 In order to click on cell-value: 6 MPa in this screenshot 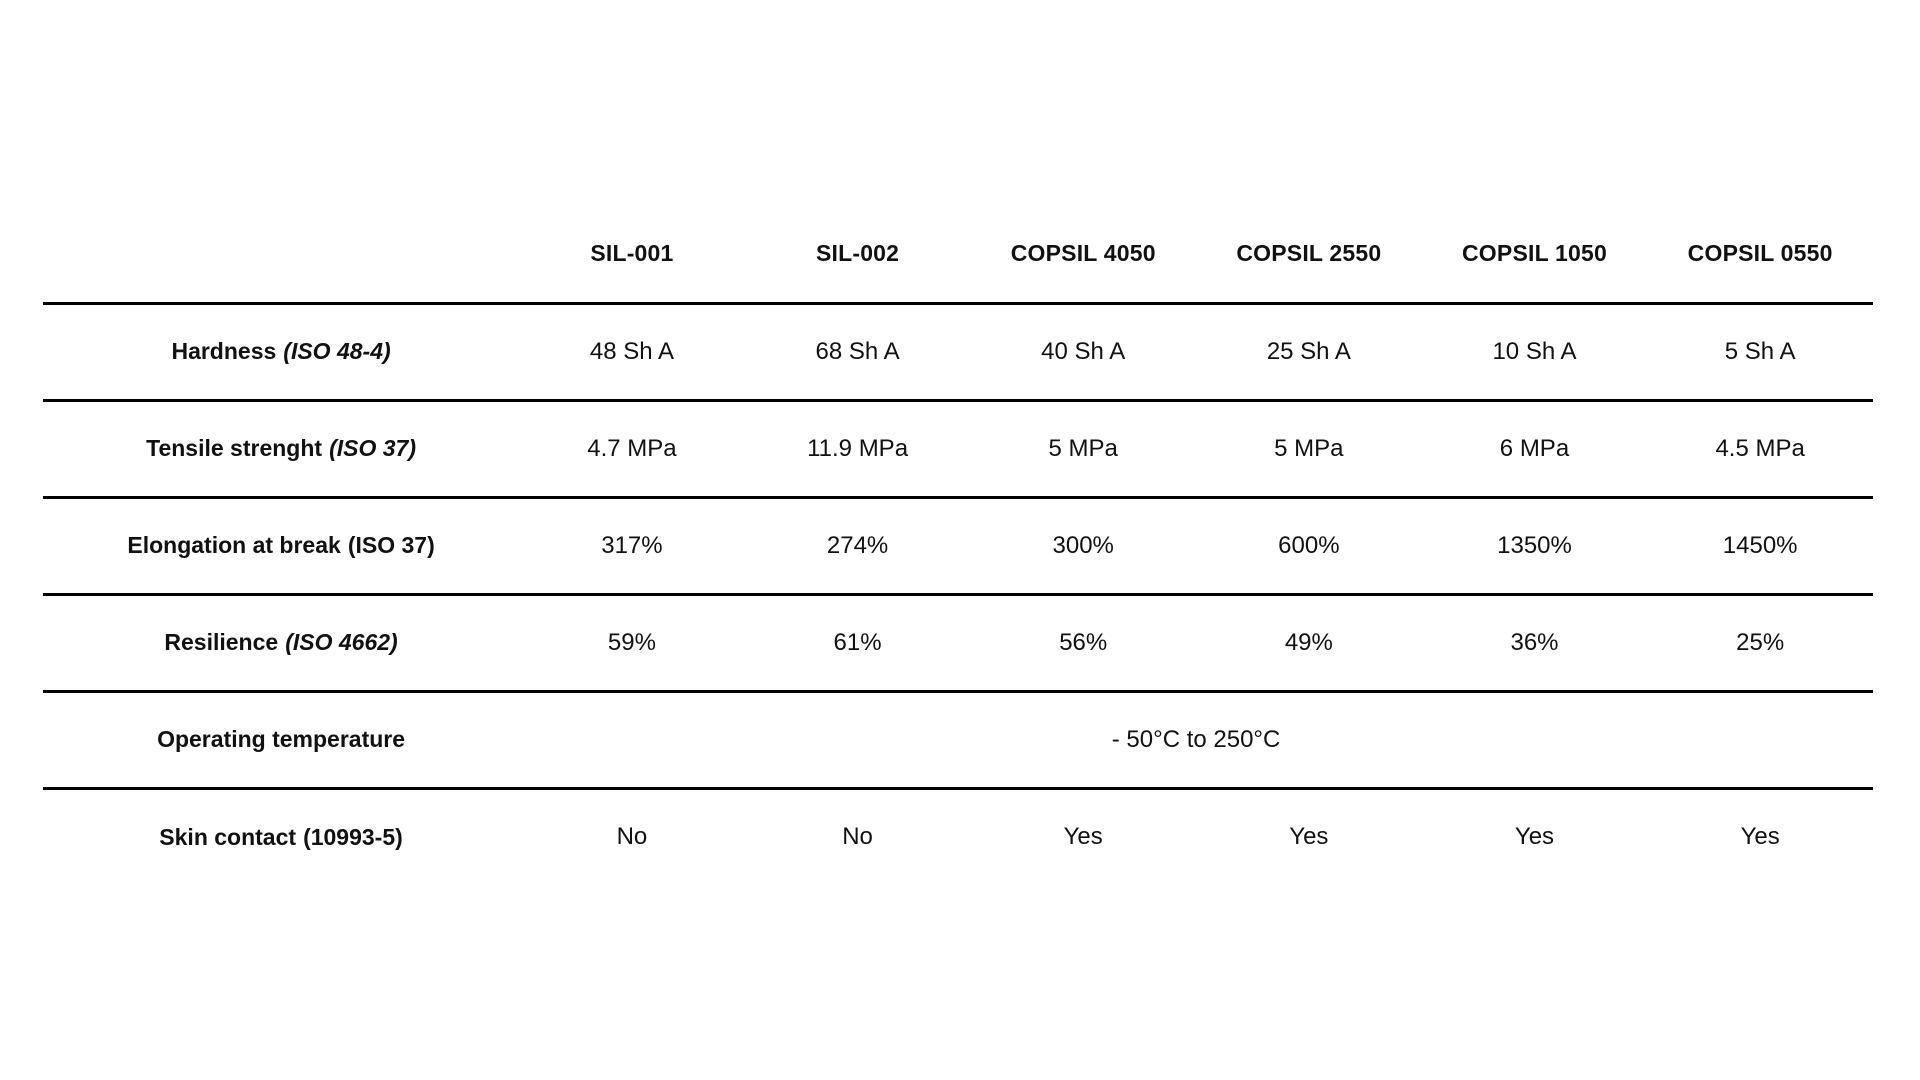, I will do `click(1534, 449)`.